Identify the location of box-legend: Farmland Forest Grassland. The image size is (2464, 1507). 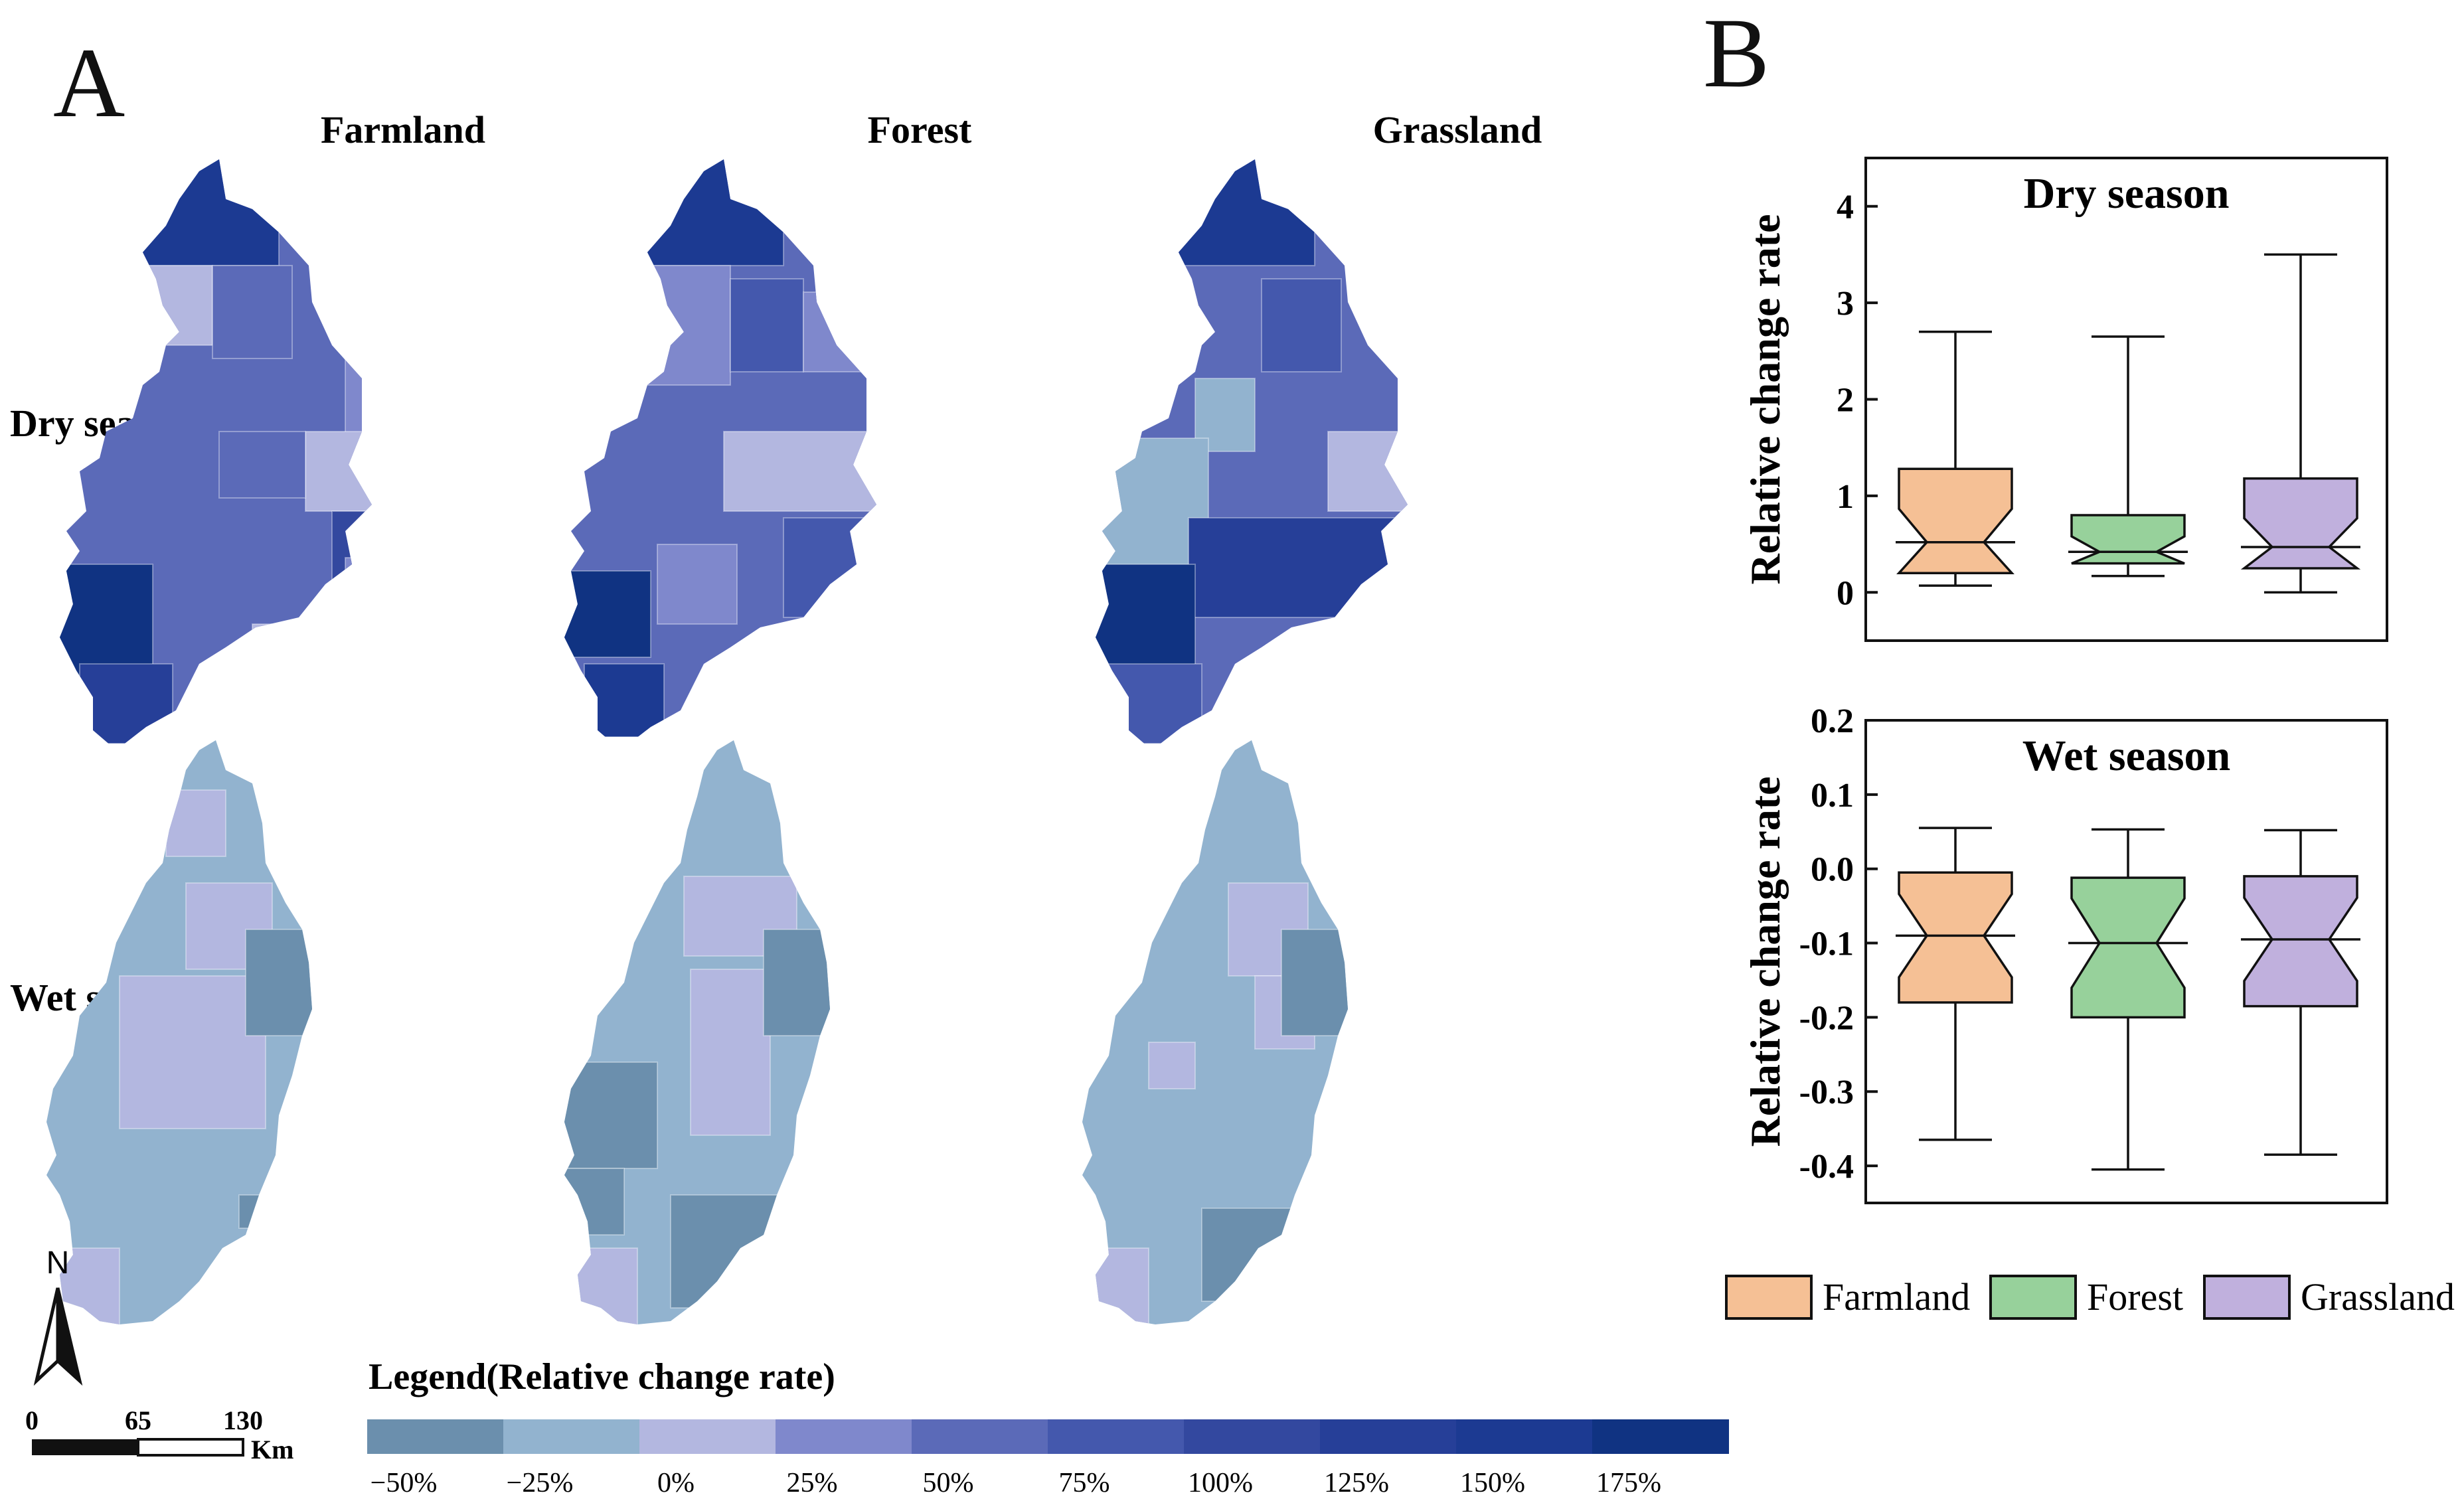
(2090, 1297).